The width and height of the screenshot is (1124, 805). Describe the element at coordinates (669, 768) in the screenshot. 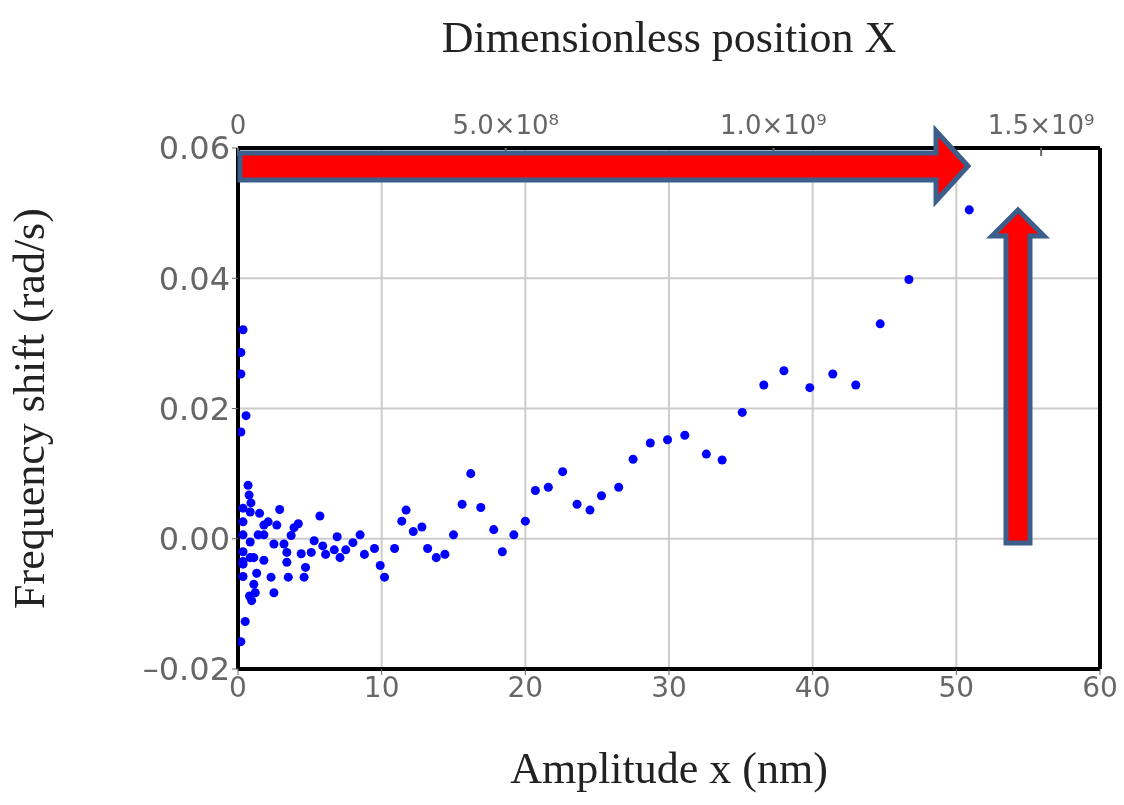

I see `x-axis-title: Amplitude x (nm)` at that location.